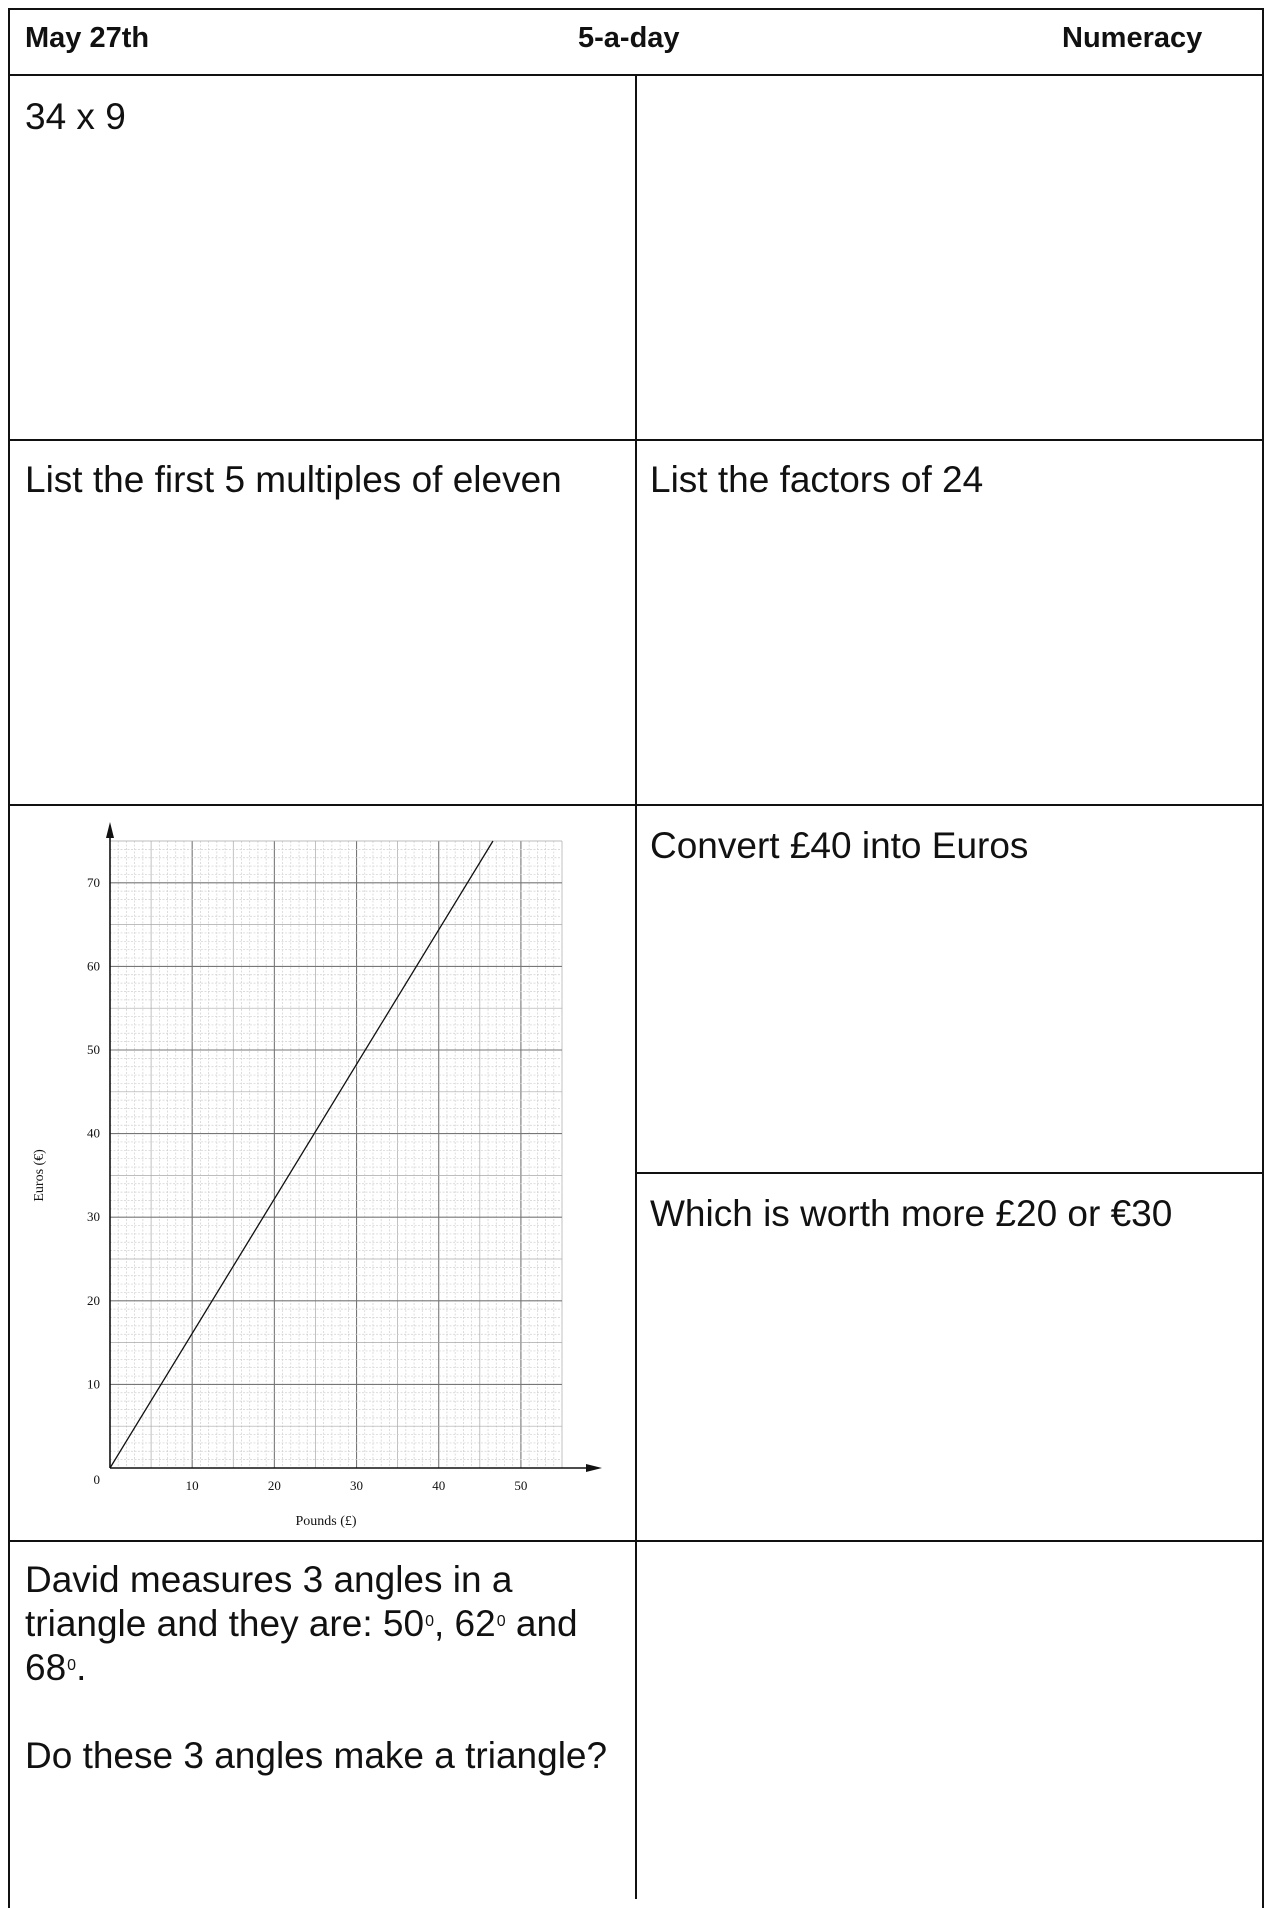  I want to click on question-angles-line3: 680., so click(316, 1668).